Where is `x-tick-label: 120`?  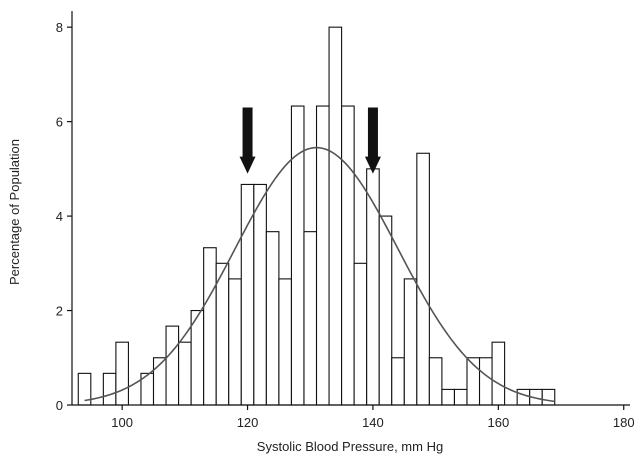
x-tick-label: 120 is located at coordinates (248, 422).